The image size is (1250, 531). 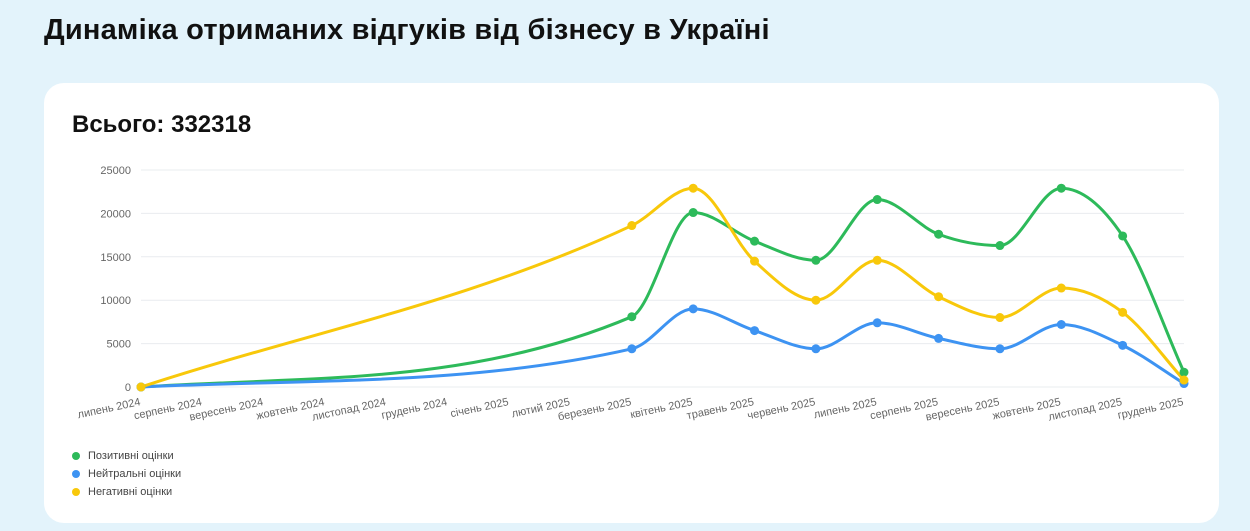 I want to click on y-tick-label: 20000, so click(x=115, y=214).